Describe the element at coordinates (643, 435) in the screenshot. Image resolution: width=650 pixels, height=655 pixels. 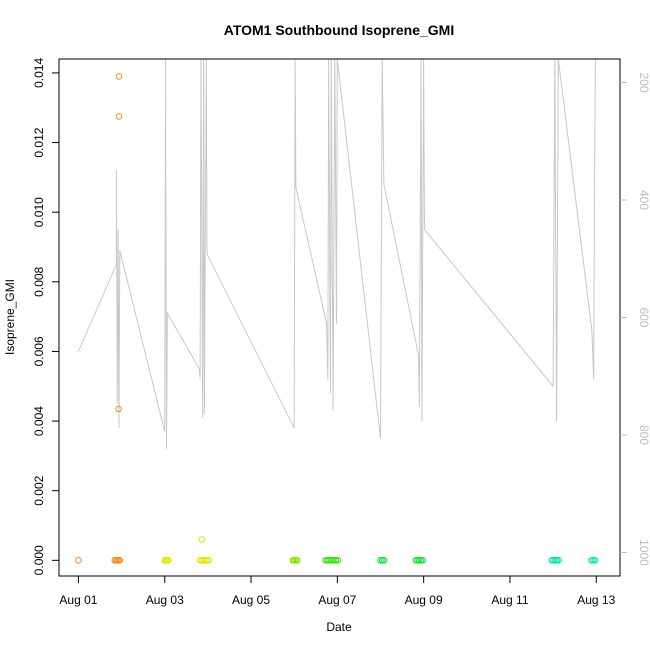
I see `y-right-tick-label: 800` at that location.